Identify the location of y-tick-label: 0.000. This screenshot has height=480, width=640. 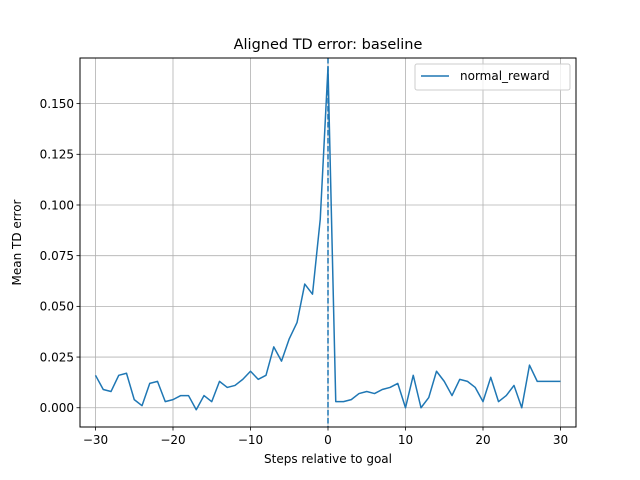
(57, 408).